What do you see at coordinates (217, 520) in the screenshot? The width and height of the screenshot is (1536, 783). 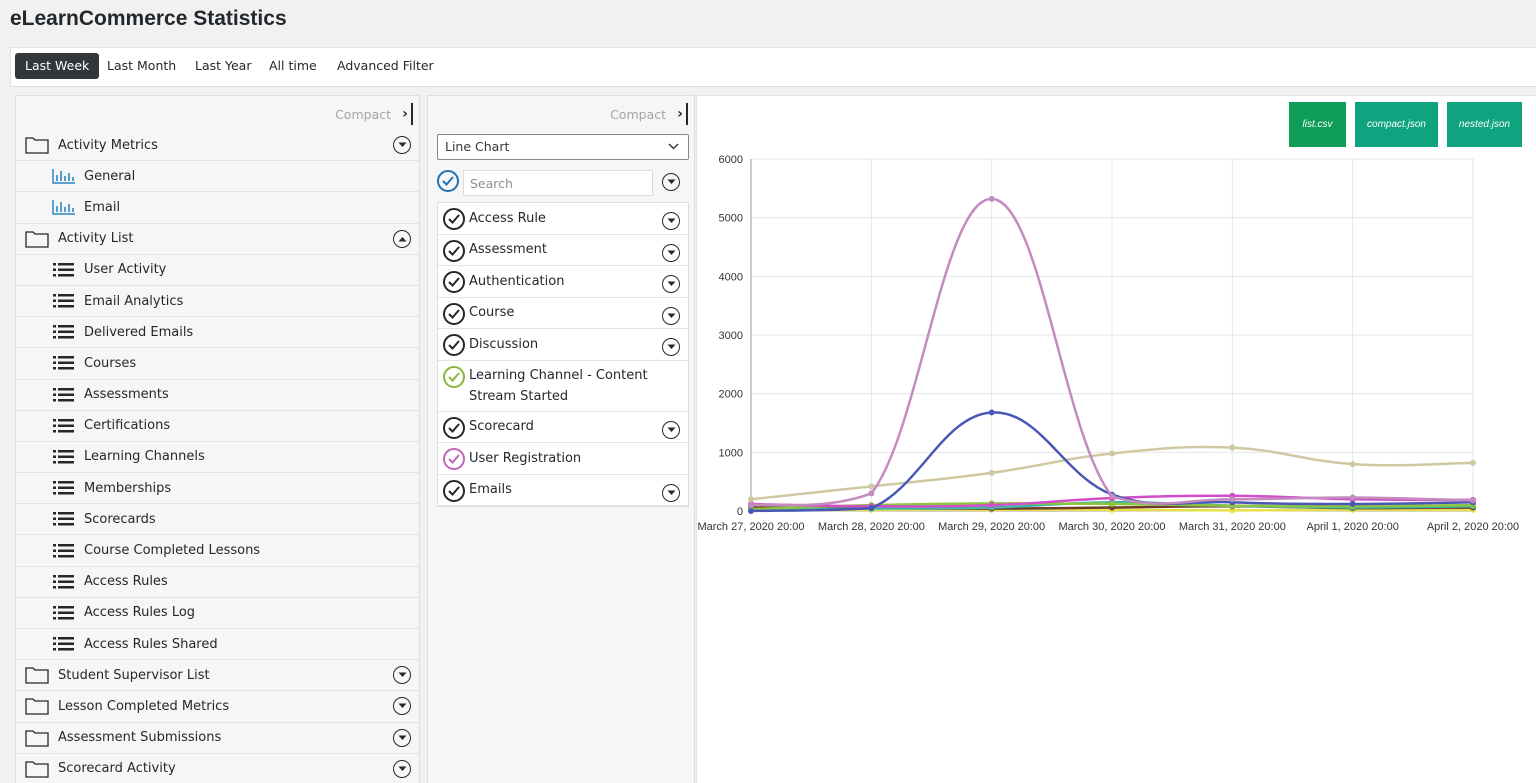 I see `sidebar-item-scorecards: Scorecards` at bounding box center [217, 520].